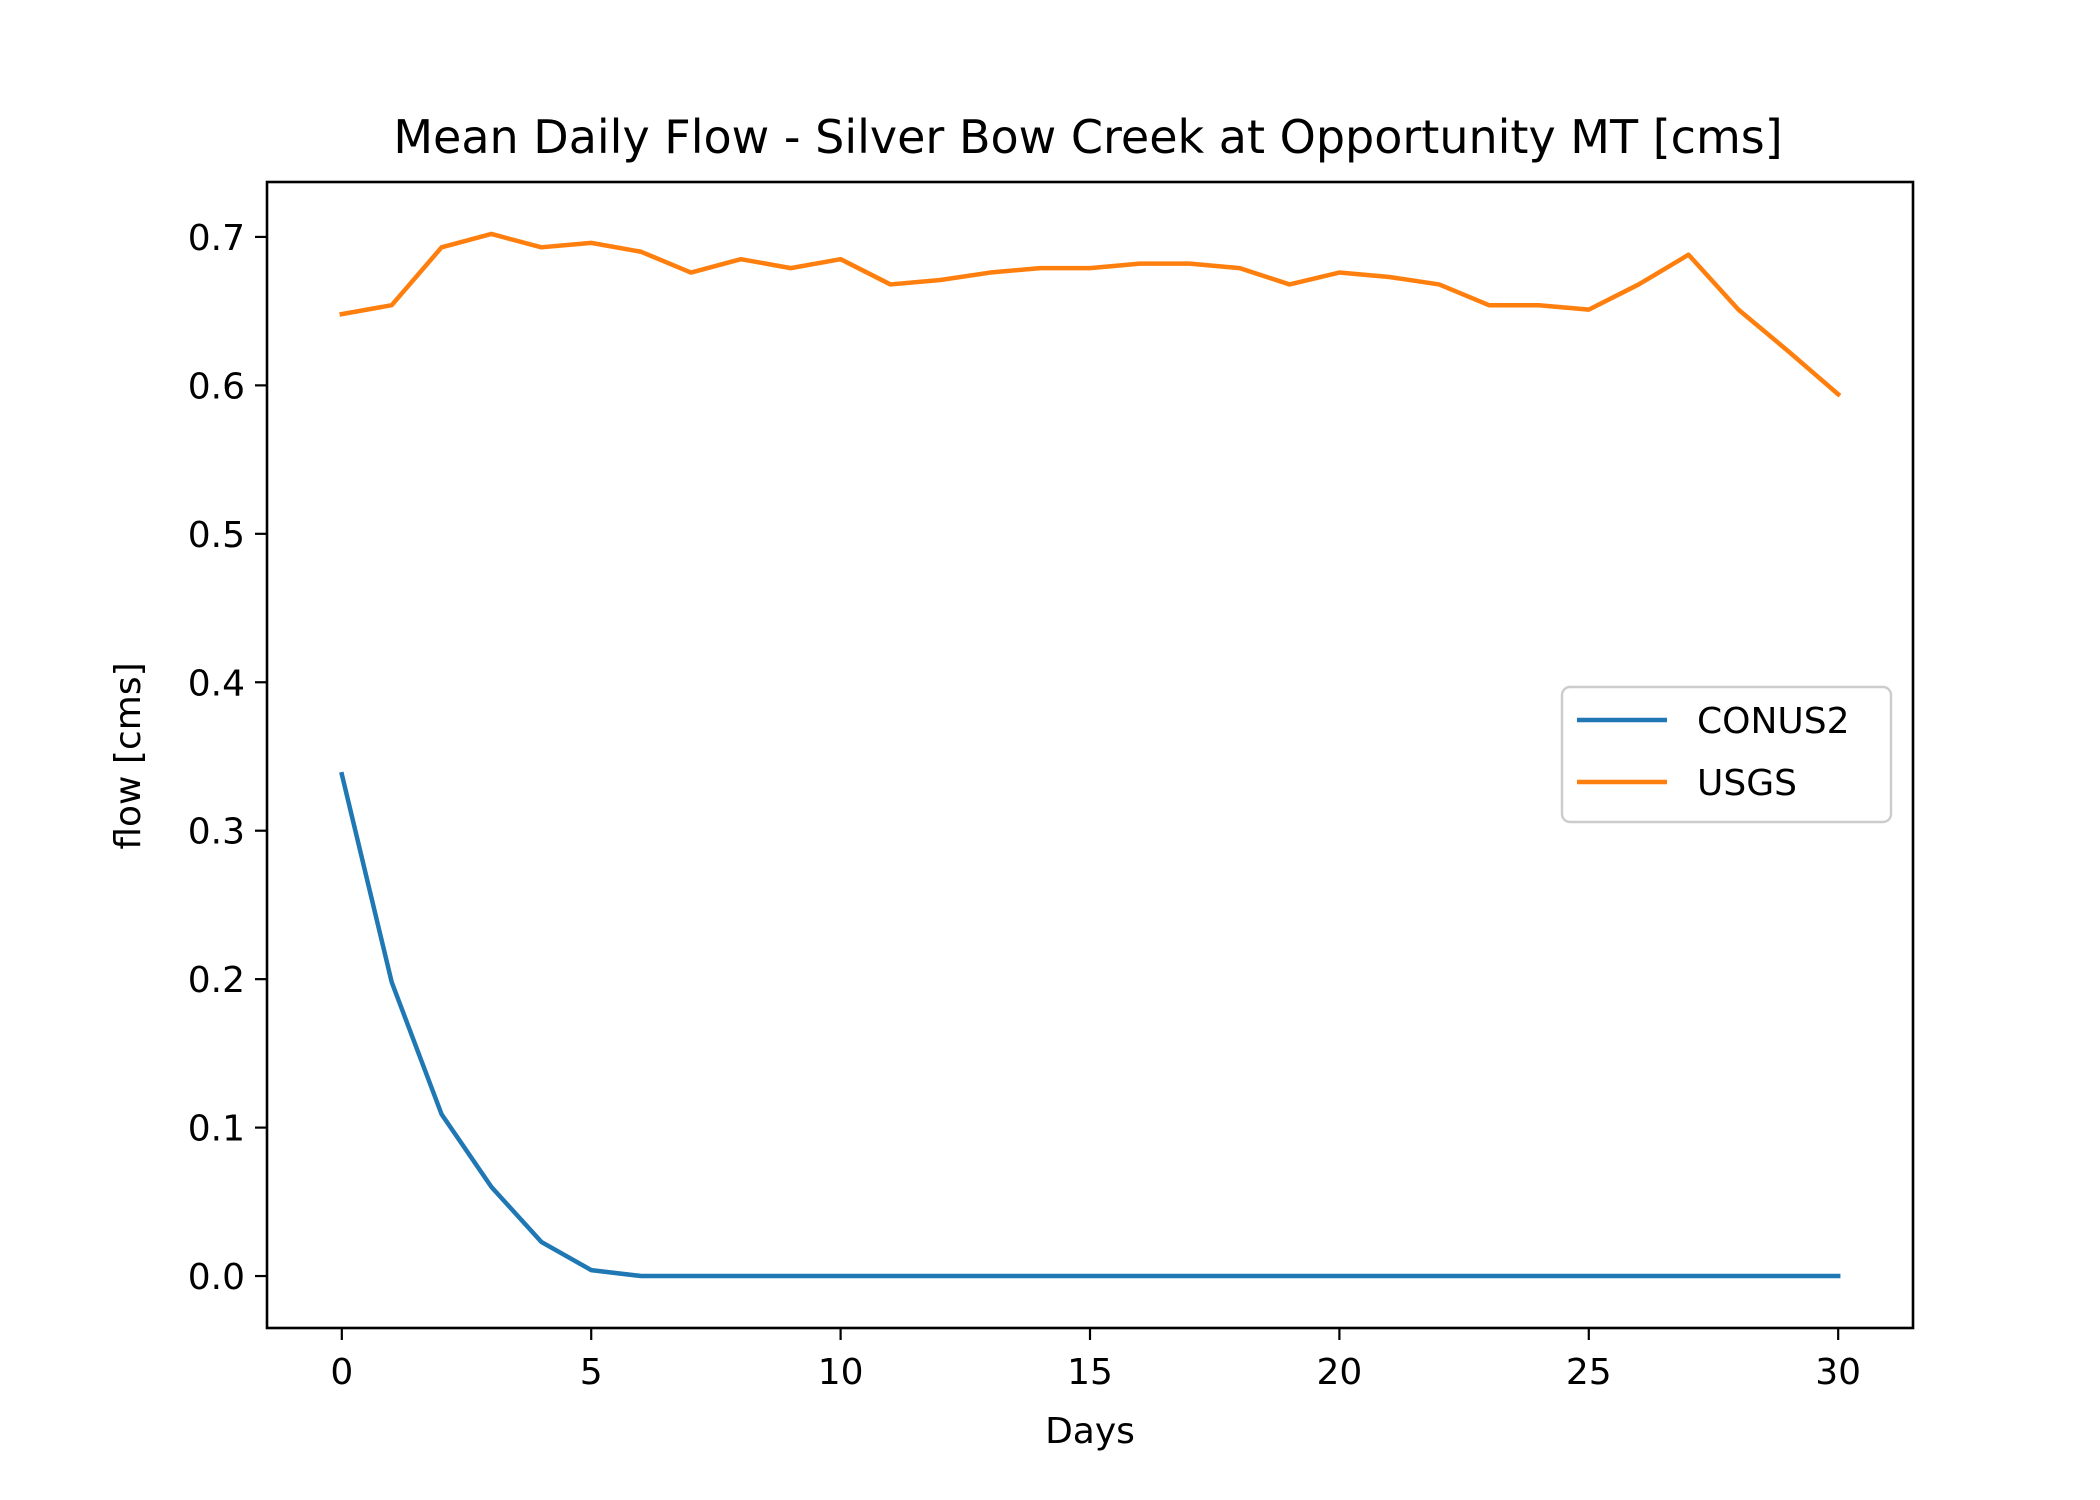  I want to click on x-tick-label-4: 20, so click(1339, 1372).